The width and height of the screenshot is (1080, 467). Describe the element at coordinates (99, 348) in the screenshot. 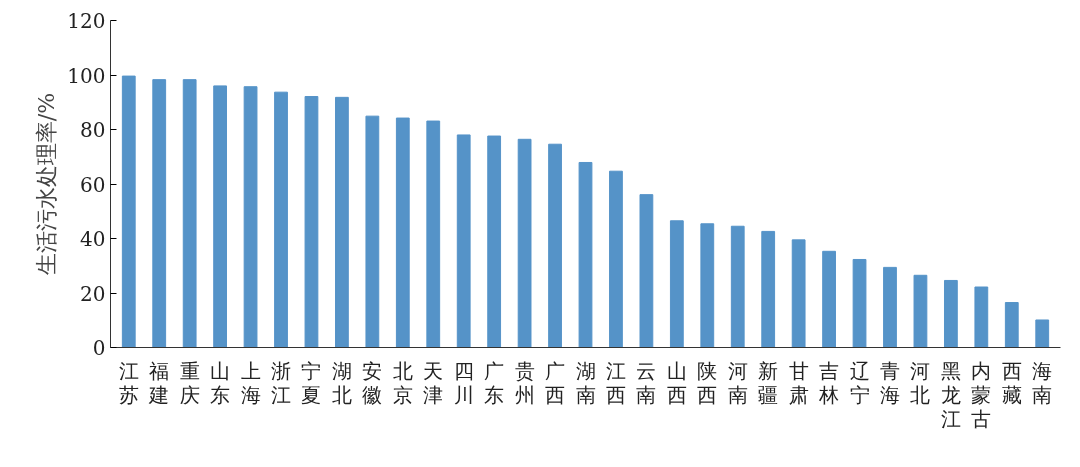

I see `y-tick-label: 0` at that location.